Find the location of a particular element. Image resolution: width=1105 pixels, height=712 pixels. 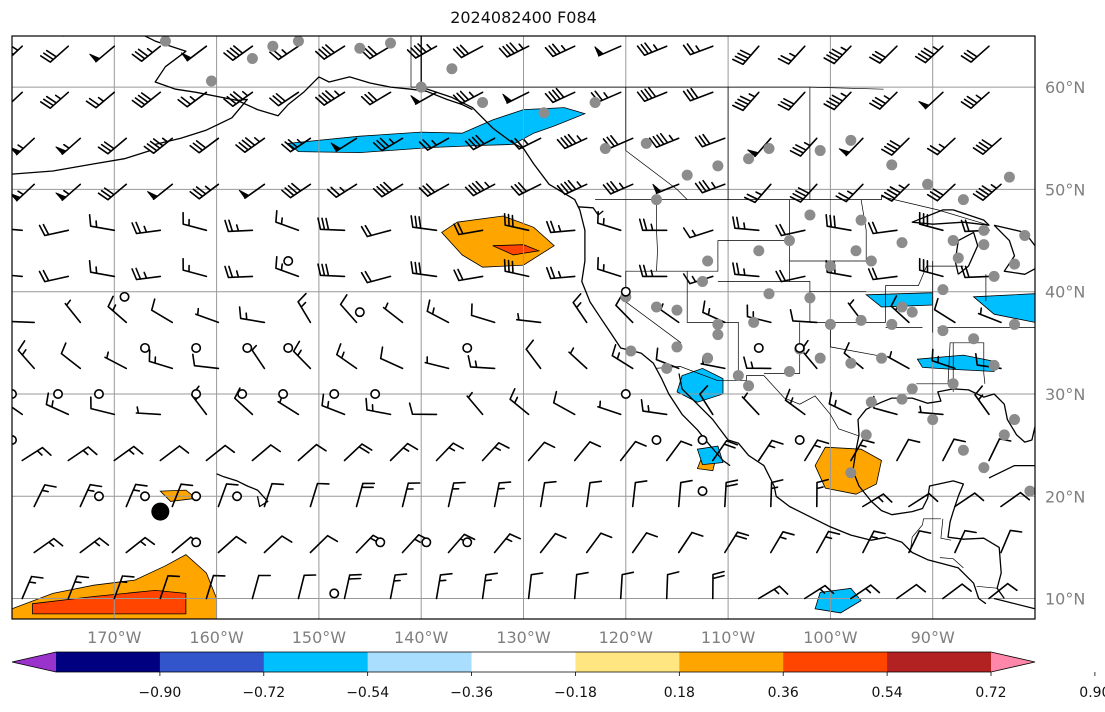

colorbar-tick-label: −0.18 is located at coordinates (575, 693).